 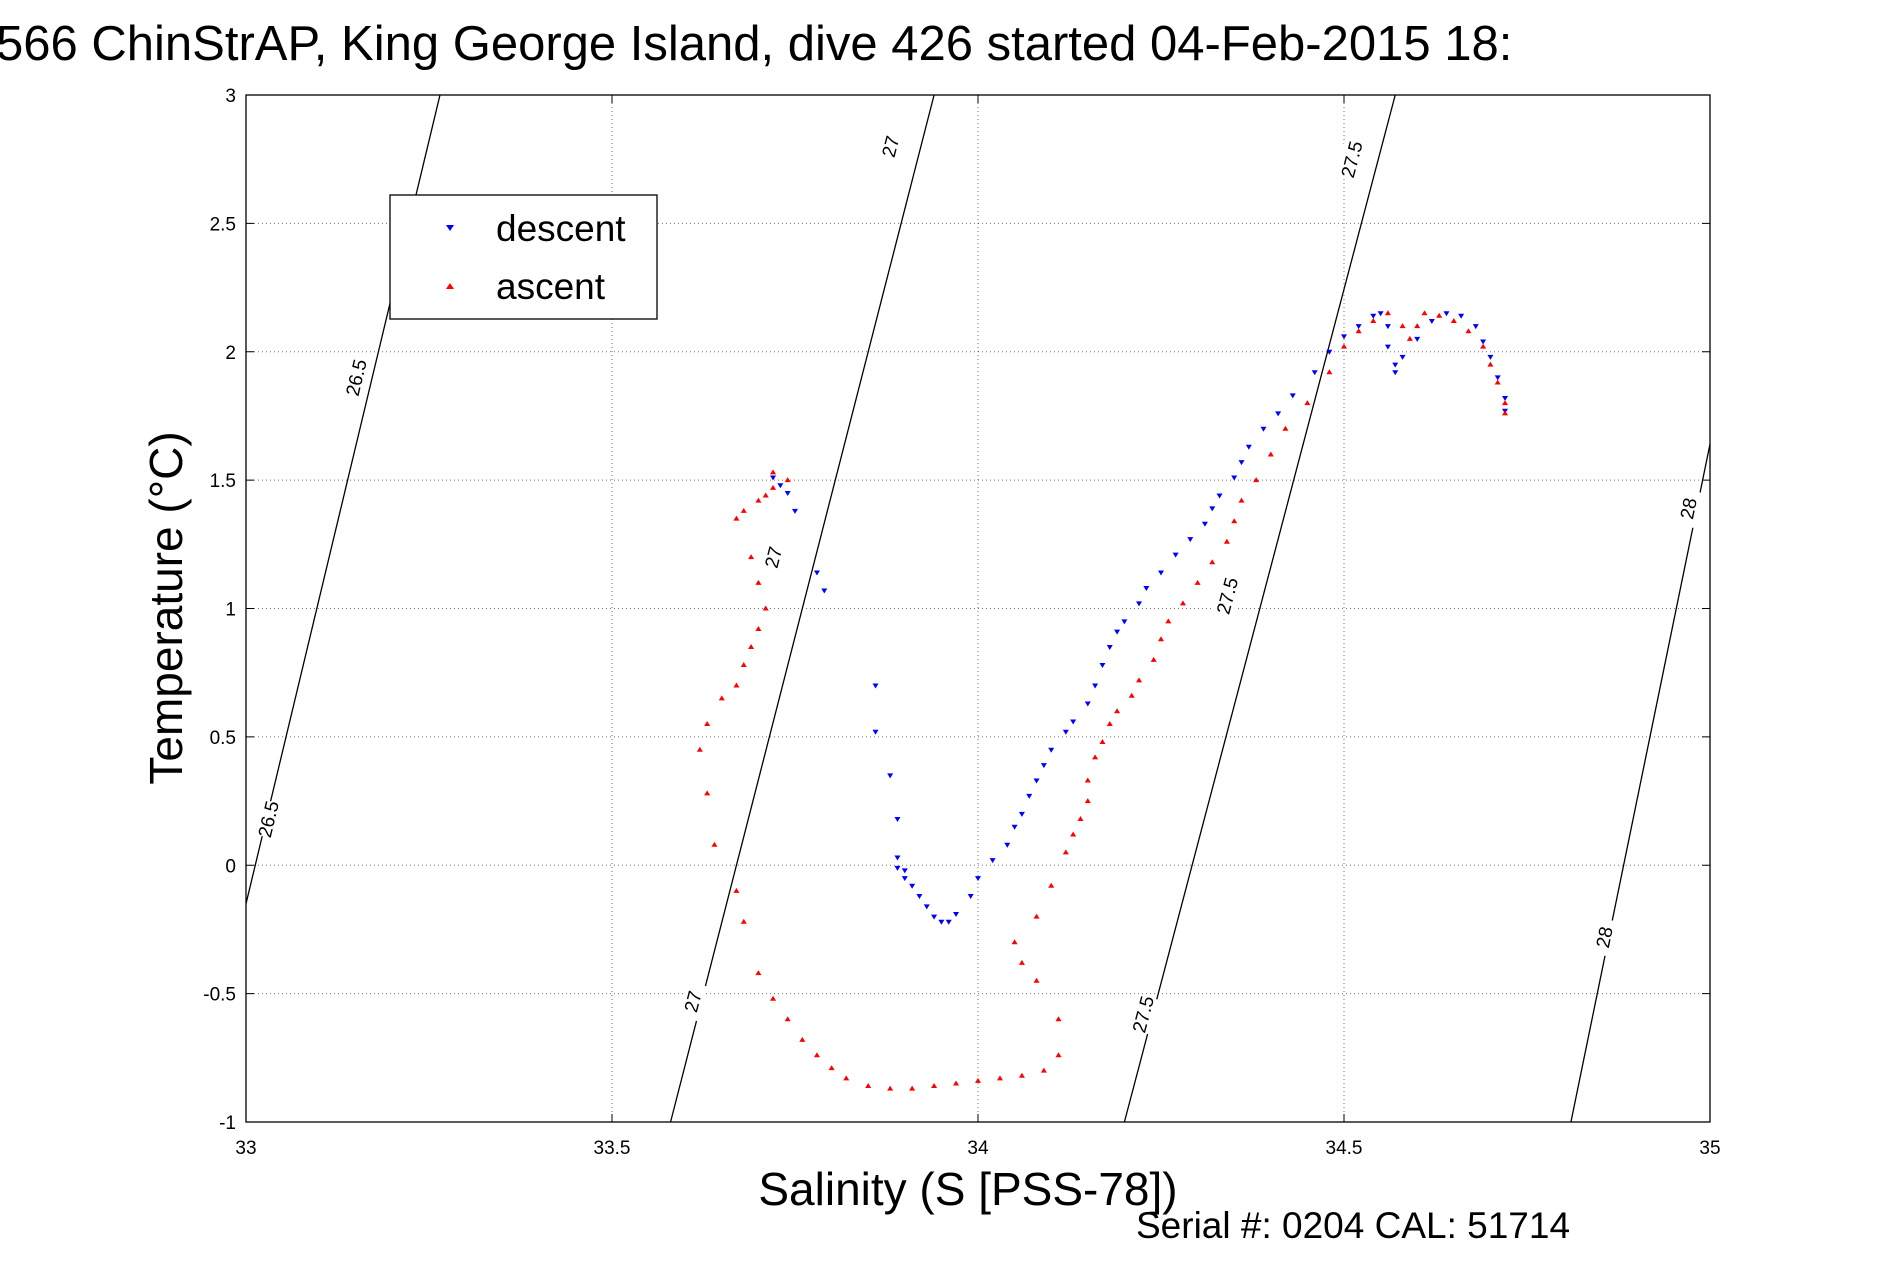 I want to click on y-tick-label: -1, so click(x=227, y=1123).